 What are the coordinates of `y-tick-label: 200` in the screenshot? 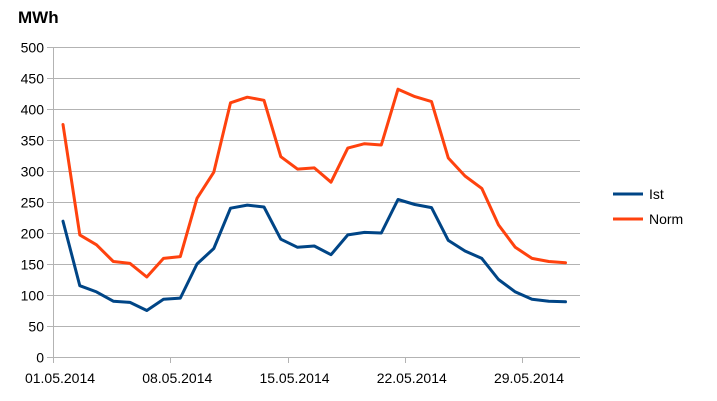 It's located at (33, 234).